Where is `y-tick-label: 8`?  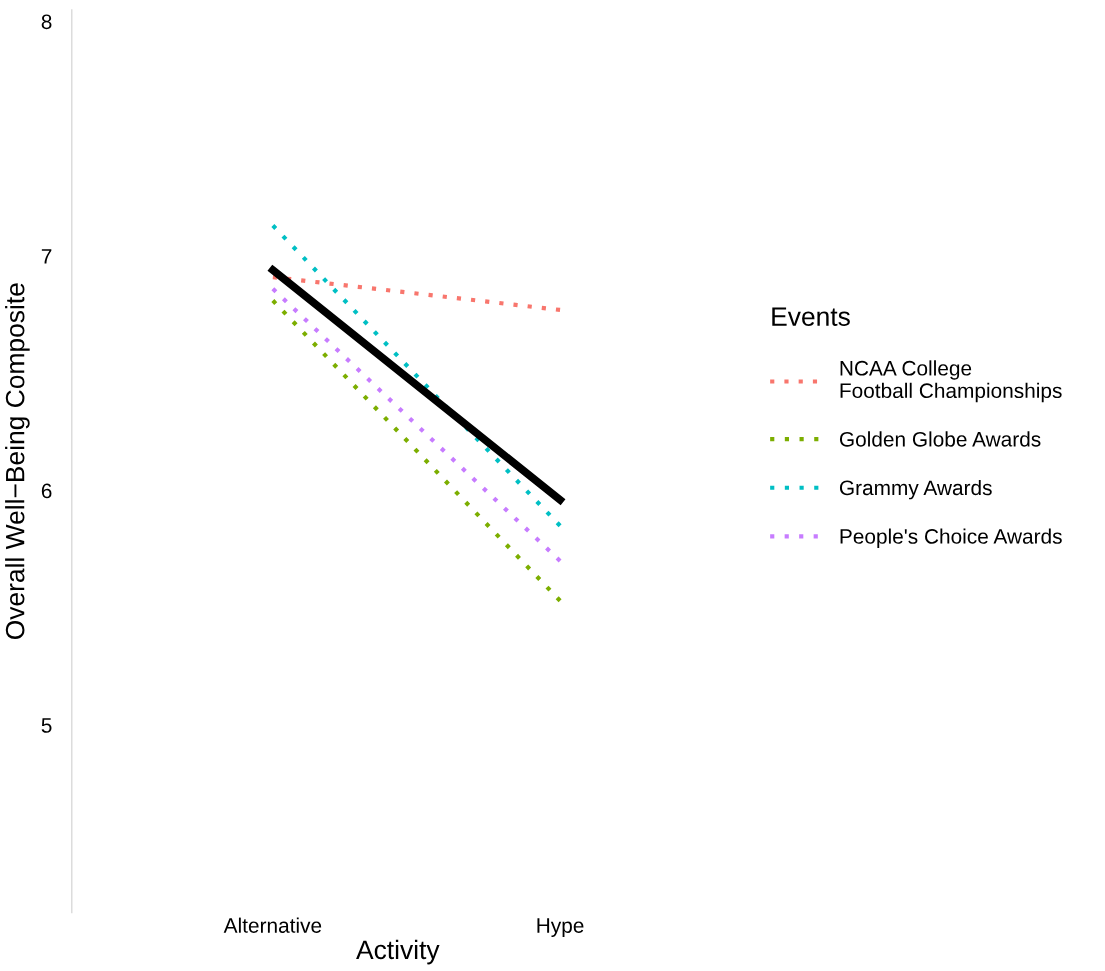 y-tick-label: 8 is located at coordinates (46, 22).